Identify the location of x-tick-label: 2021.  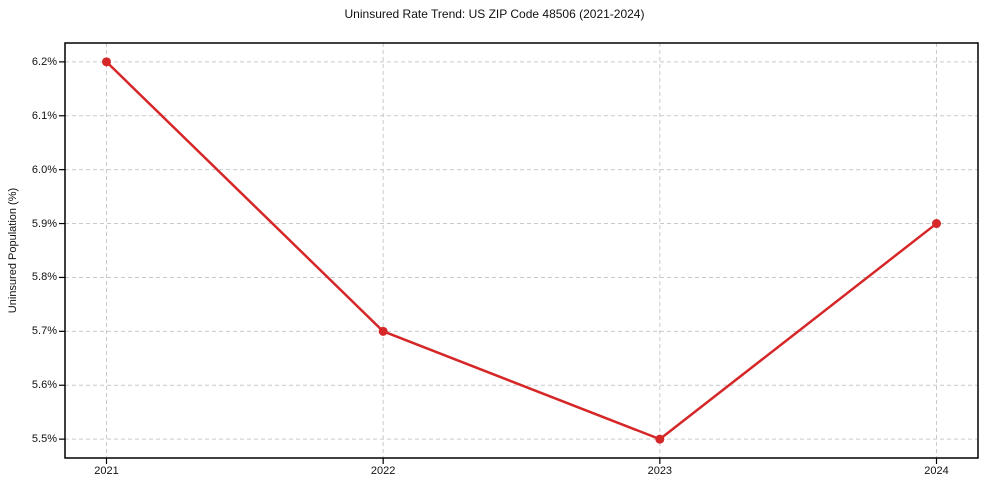
(106, 471).